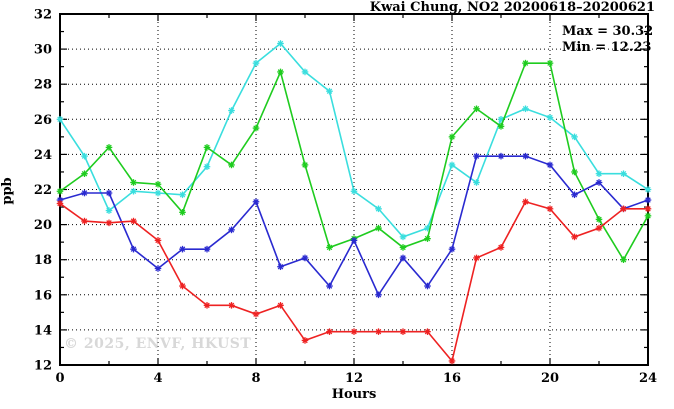 The width and height of the screenshot is (674, 409). Describe the element at coordinates (43, 260) in the screenshot. I see `y-tick-label: 18` at that location.